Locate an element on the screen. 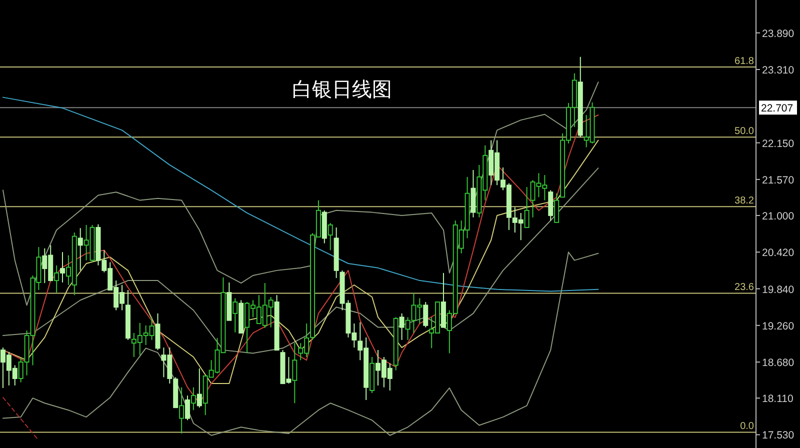 The width and height of the screenshot is (800, 448). y-tick-label: 22.150 is located at coordinates (778, 144).